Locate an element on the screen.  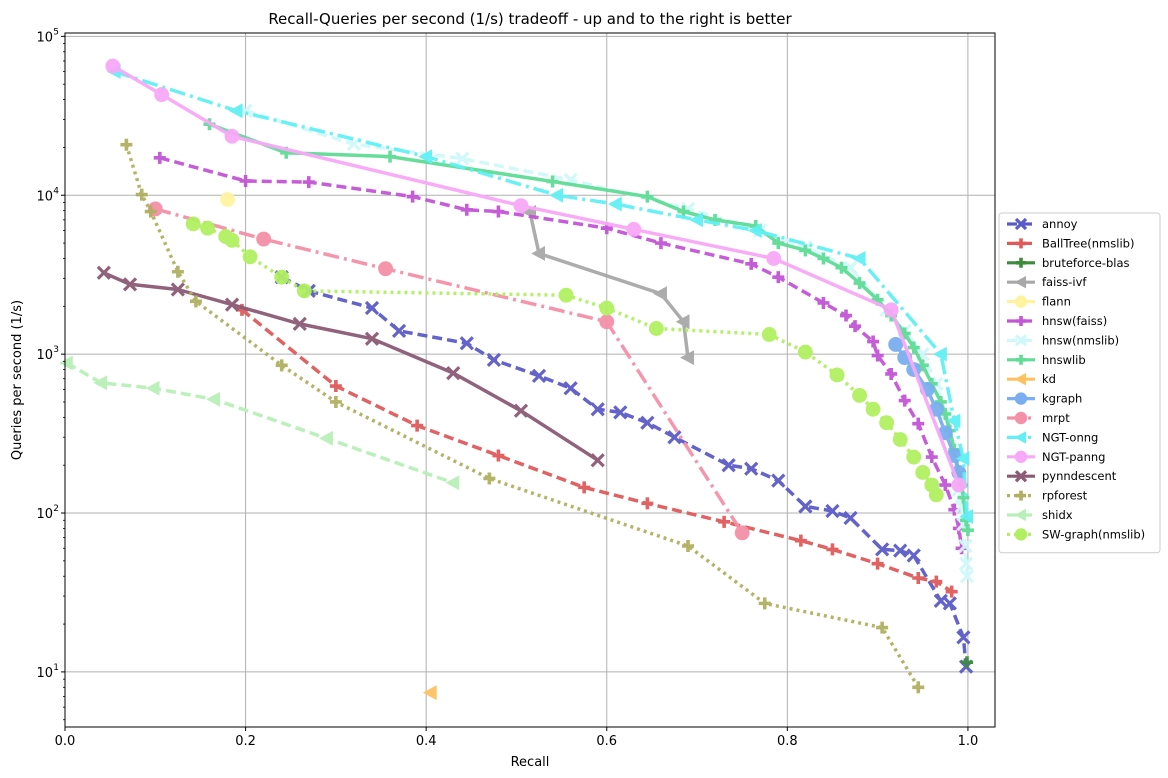
series-pynndescent is located at coordinates (350, 366).